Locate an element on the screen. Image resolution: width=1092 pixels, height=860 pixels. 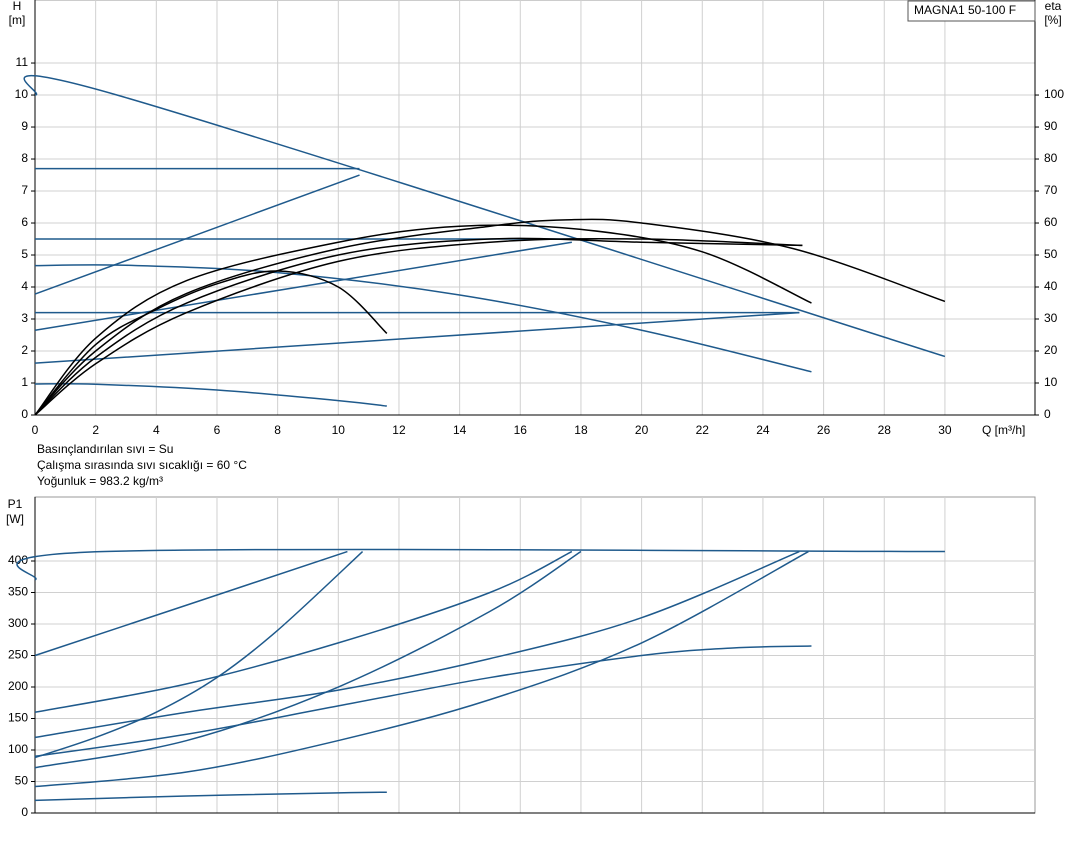
chart-title: MAGNA1 50-100 F is located at coordinates (965, 10).